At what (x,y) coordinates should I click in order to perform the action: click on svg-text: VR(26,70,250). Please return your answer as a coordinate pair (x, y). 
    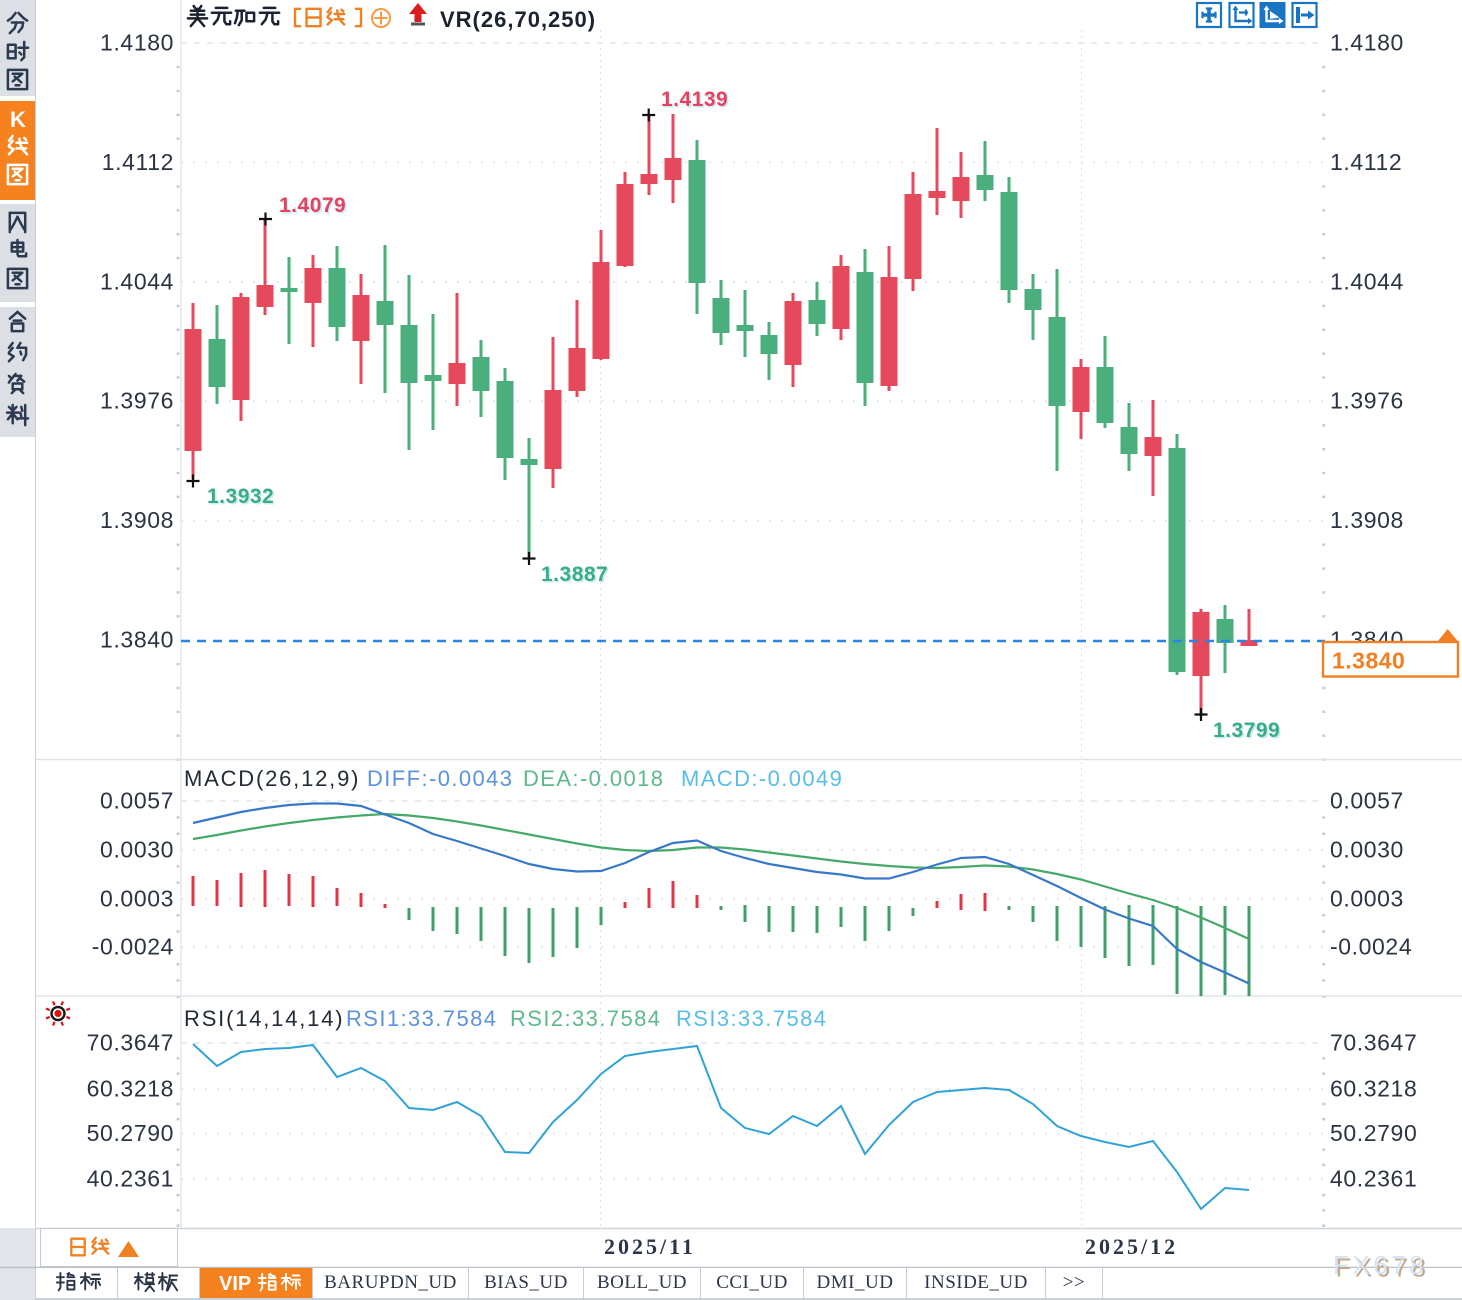
    Looking at the image, I should click on (518, 19).